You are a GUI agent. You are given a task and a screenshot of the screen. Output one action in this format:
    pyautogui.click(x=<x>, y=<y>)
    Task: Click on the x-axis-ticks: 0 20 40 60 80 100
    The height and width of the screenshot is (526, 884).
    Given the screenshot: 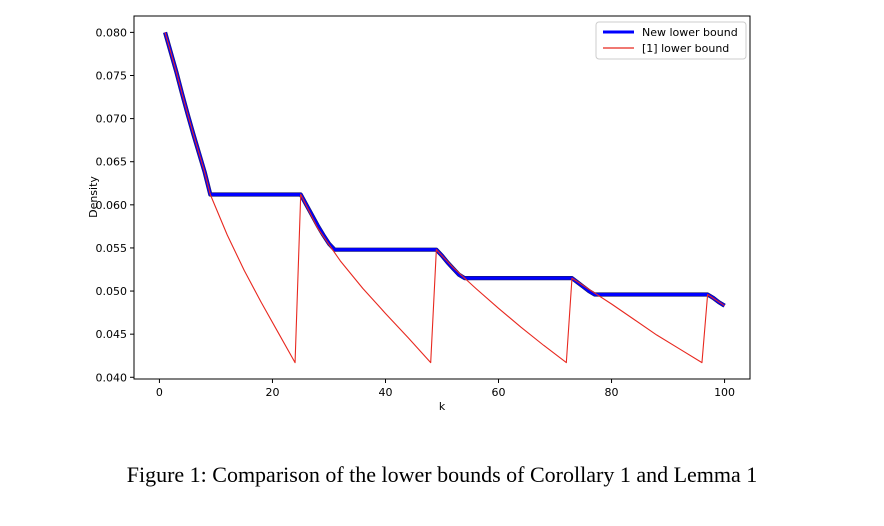 What is the action you would take?
    pyautogui.click(x=445, y=389)
    